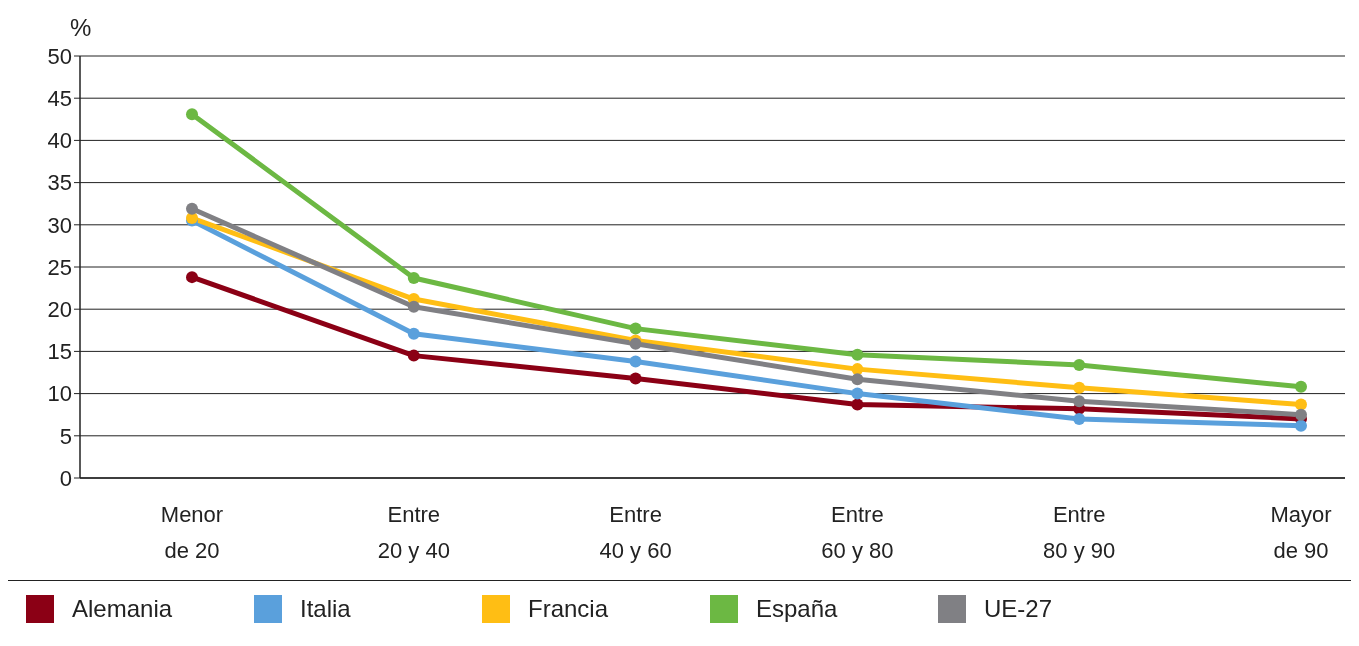  Describe the element at coordinates (1301, 532) in the screenshot. I see `x-tick-label: Mayor de 90` at that location.